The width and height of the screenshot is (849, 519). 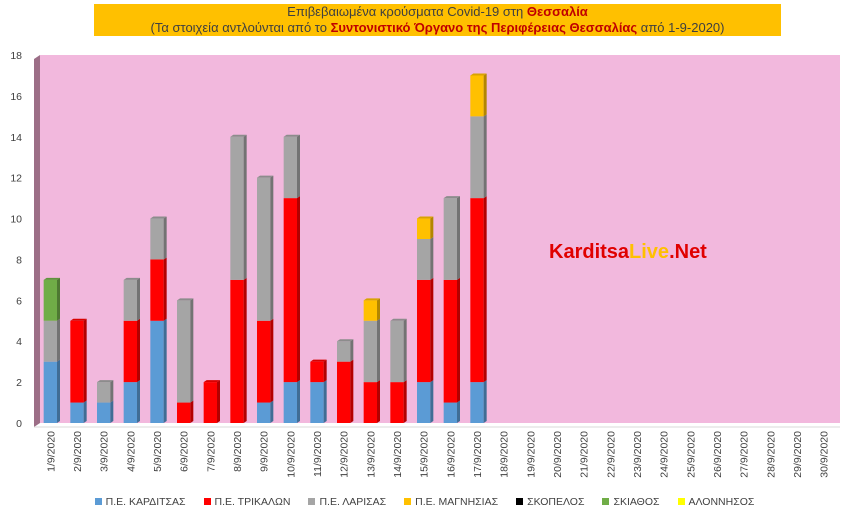 What do you see at coordinates (246, 502) in the screenshot?
I see `legend-item: Π.Ε. ΤΡΙΚΑΛΩΝ` at bounding box center [246, 502].